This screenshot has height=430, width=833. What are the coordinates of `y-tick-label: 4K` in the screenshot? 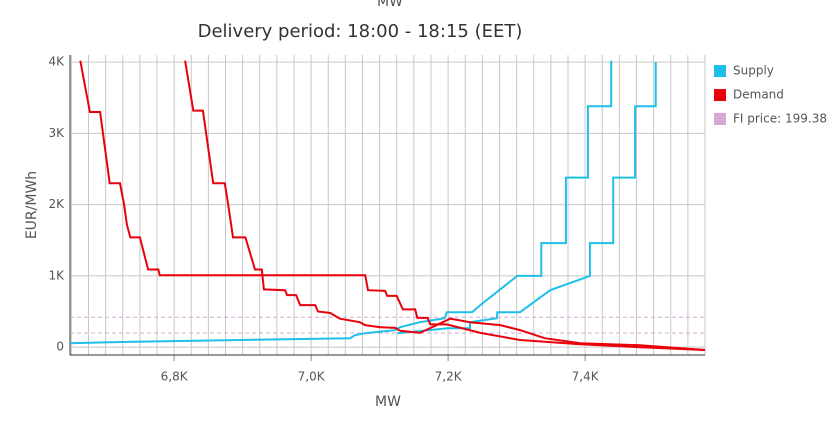 It's located at (56, 62).